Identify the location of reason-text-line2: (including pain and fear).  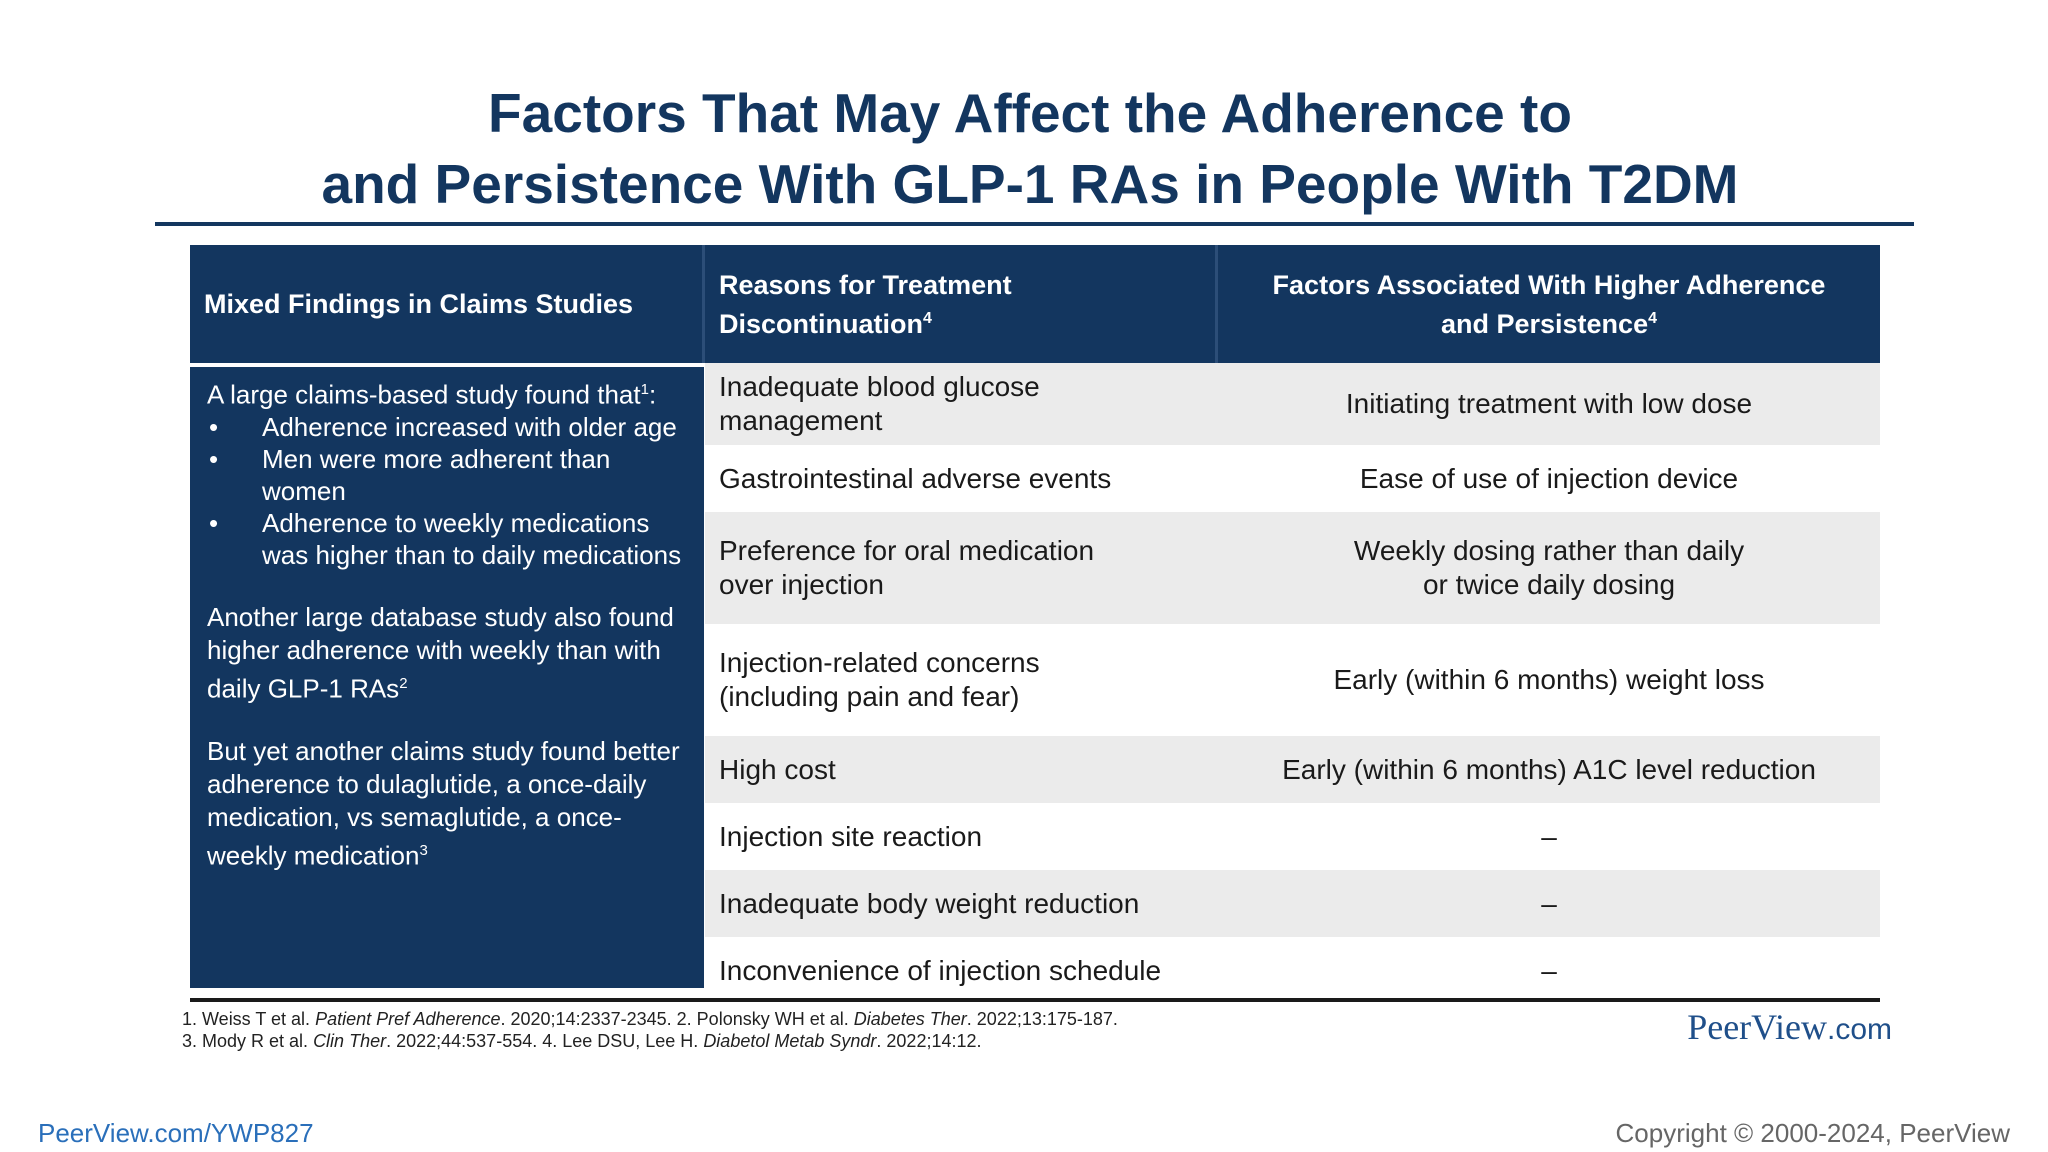
(869, 696).